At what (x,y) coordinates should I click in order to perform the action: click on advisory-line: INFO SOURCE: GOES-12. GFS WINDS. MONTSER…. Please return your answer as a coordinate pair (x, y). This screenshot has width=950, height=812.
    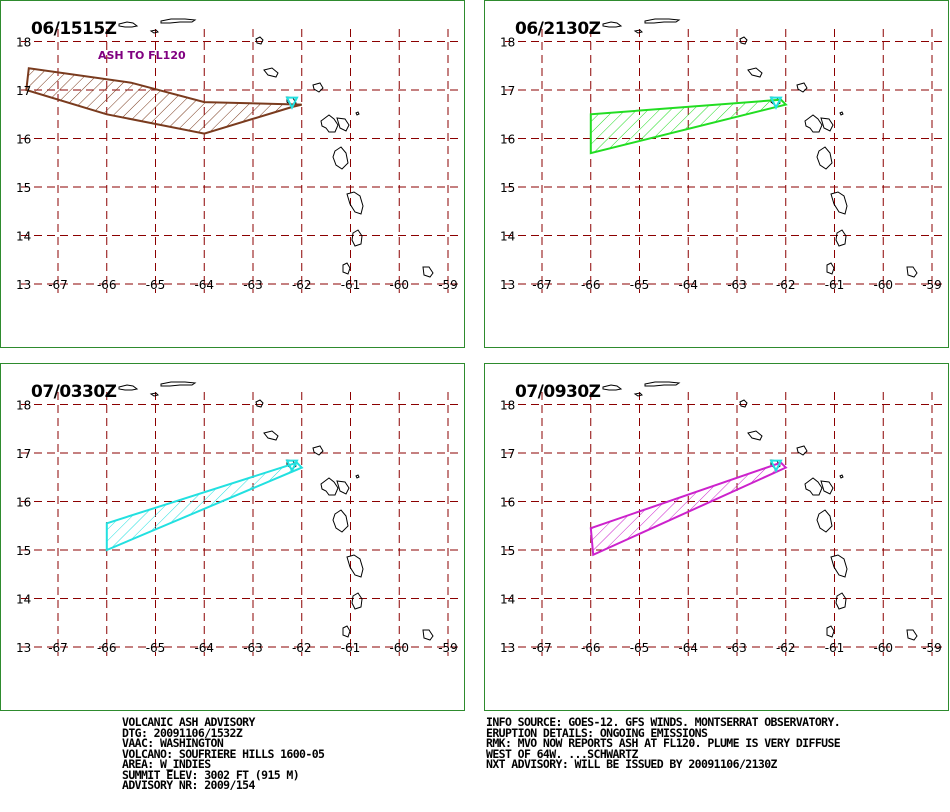
    Looking at the image, I should click on (663, 722).